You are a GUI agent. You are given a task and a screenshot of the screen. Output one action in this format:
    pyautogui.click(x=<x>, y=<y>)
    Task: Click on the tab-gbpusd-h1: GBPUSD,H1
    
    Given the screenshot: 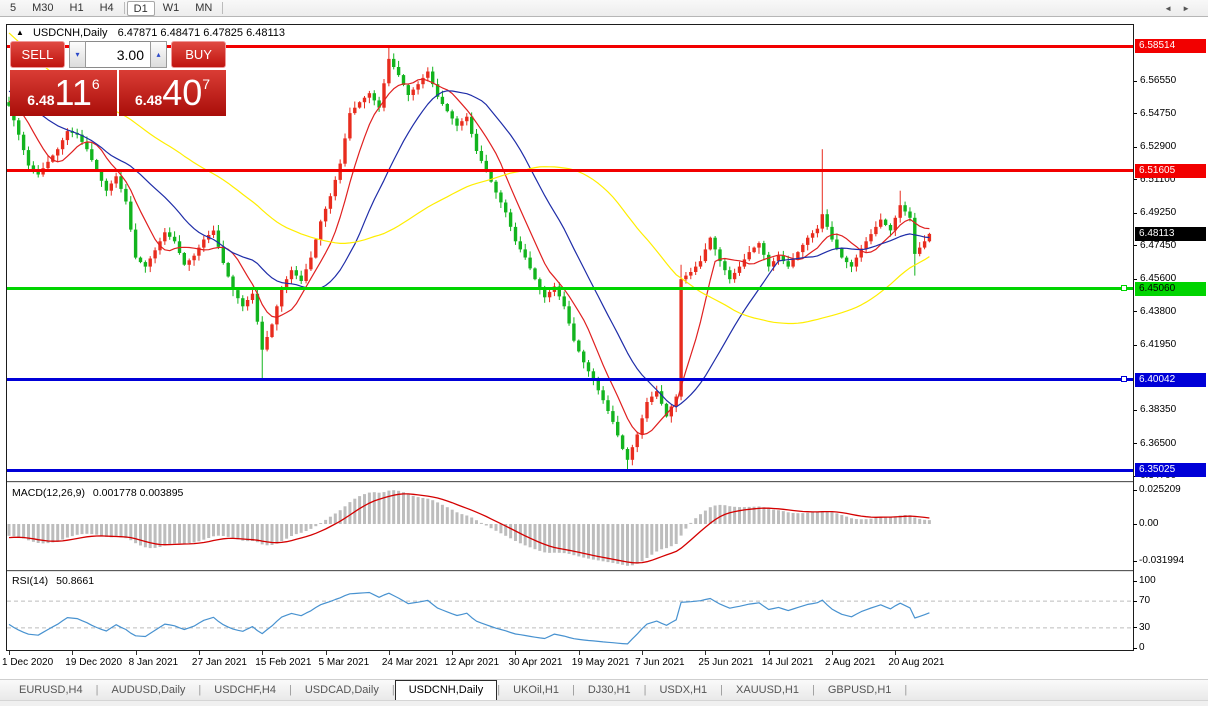 What is the action you would take?
    pyautogui.click(x=859, y=690)
    